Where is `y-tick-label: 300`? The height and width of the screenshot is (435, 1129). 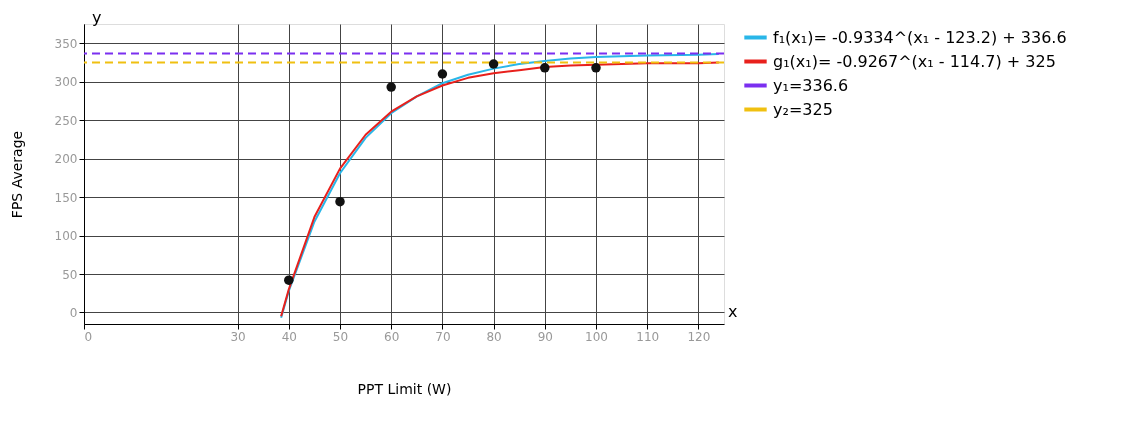 y-tick-label: 300 is located at coordinates (66, 82).